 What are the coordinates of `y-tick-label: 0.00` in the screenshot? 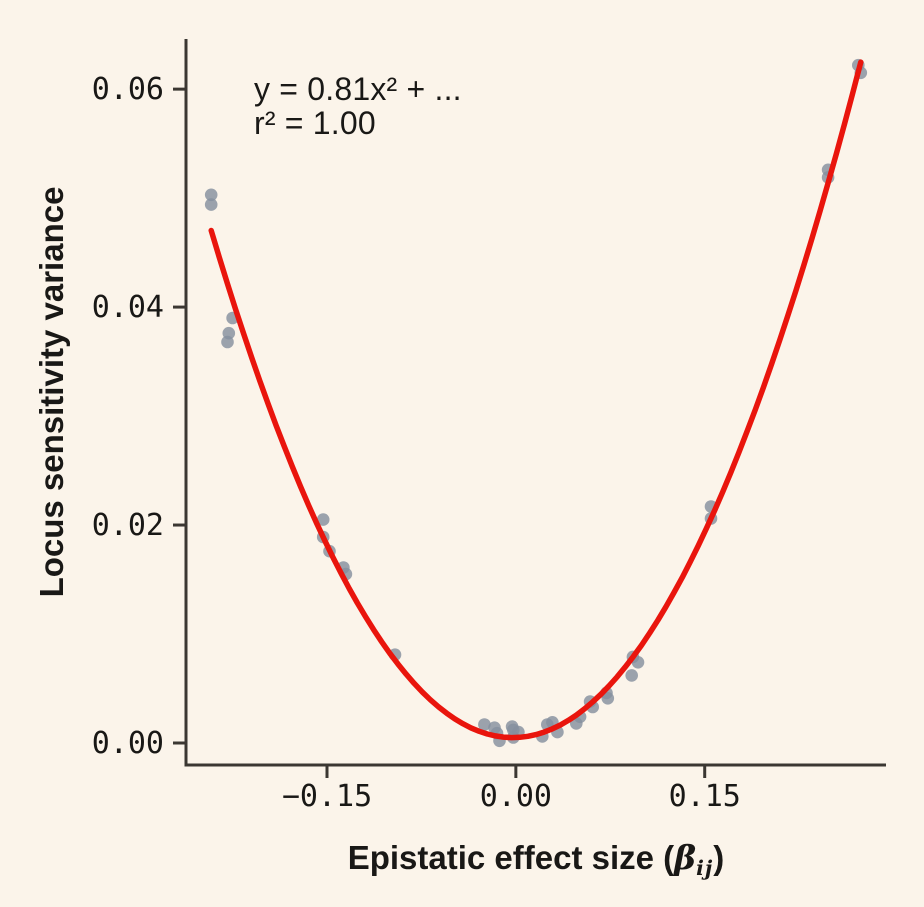 It's located at (128, 743).